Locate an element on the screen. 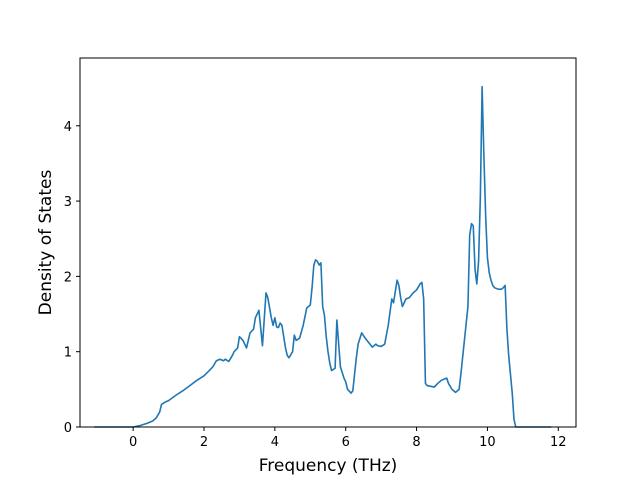  x-tick-label: 4 is located at coordinates (275, 442).